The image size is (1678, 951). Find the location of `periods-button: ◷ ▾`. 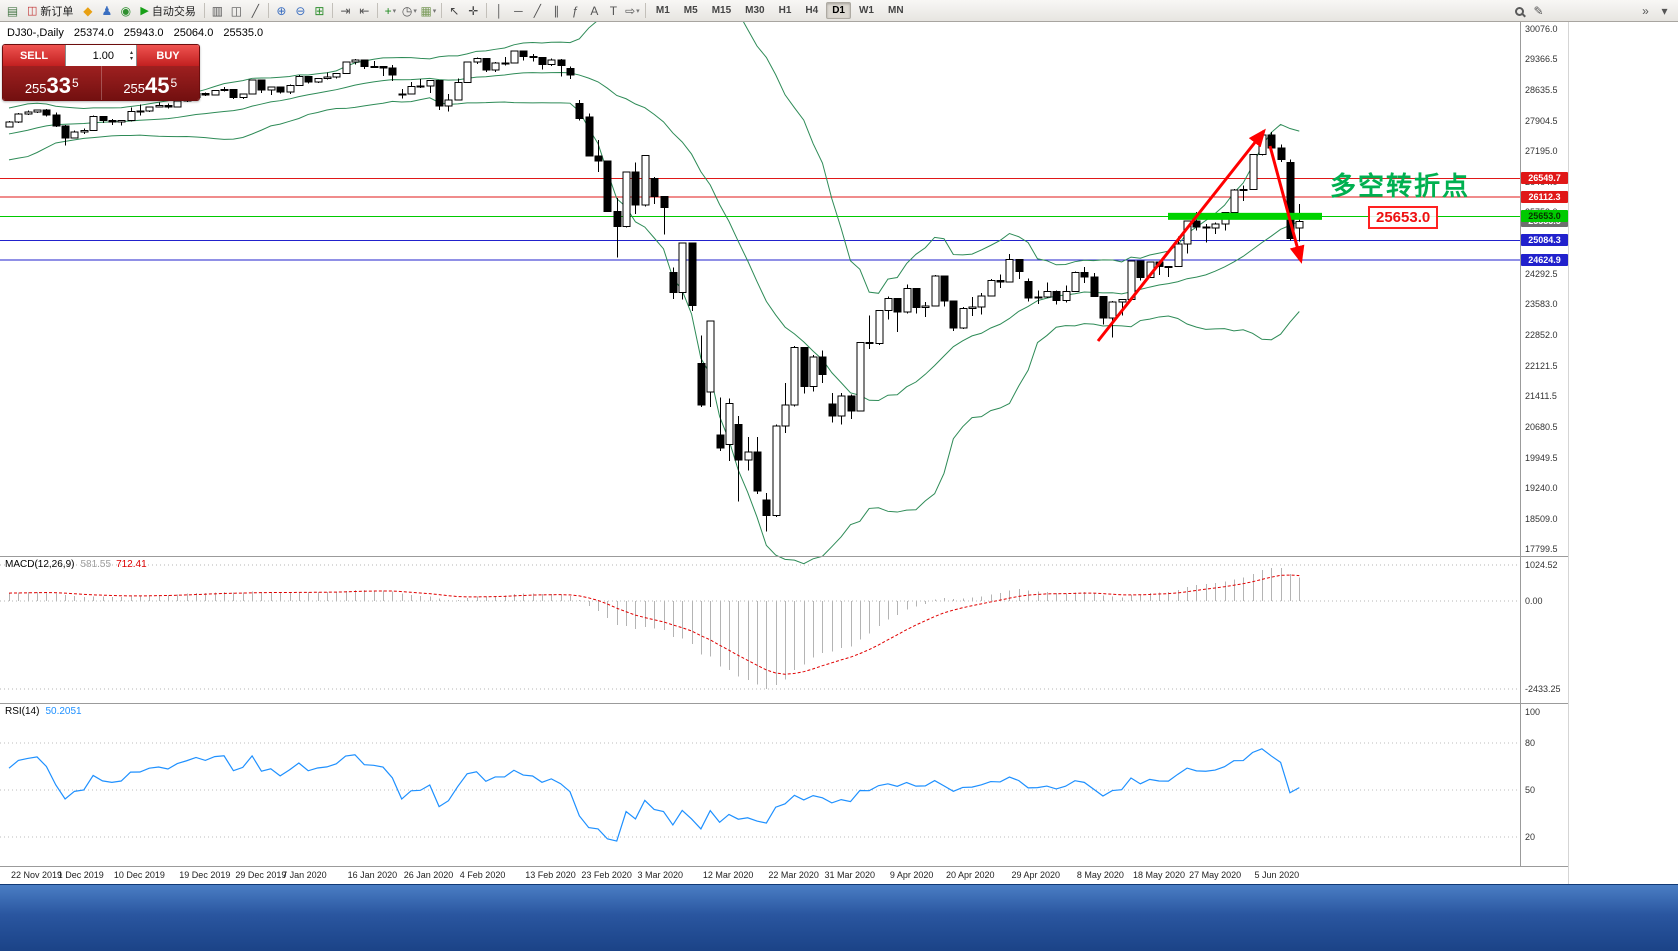

periods-button: ◷ ▾ is located at coordinates (409, 10).